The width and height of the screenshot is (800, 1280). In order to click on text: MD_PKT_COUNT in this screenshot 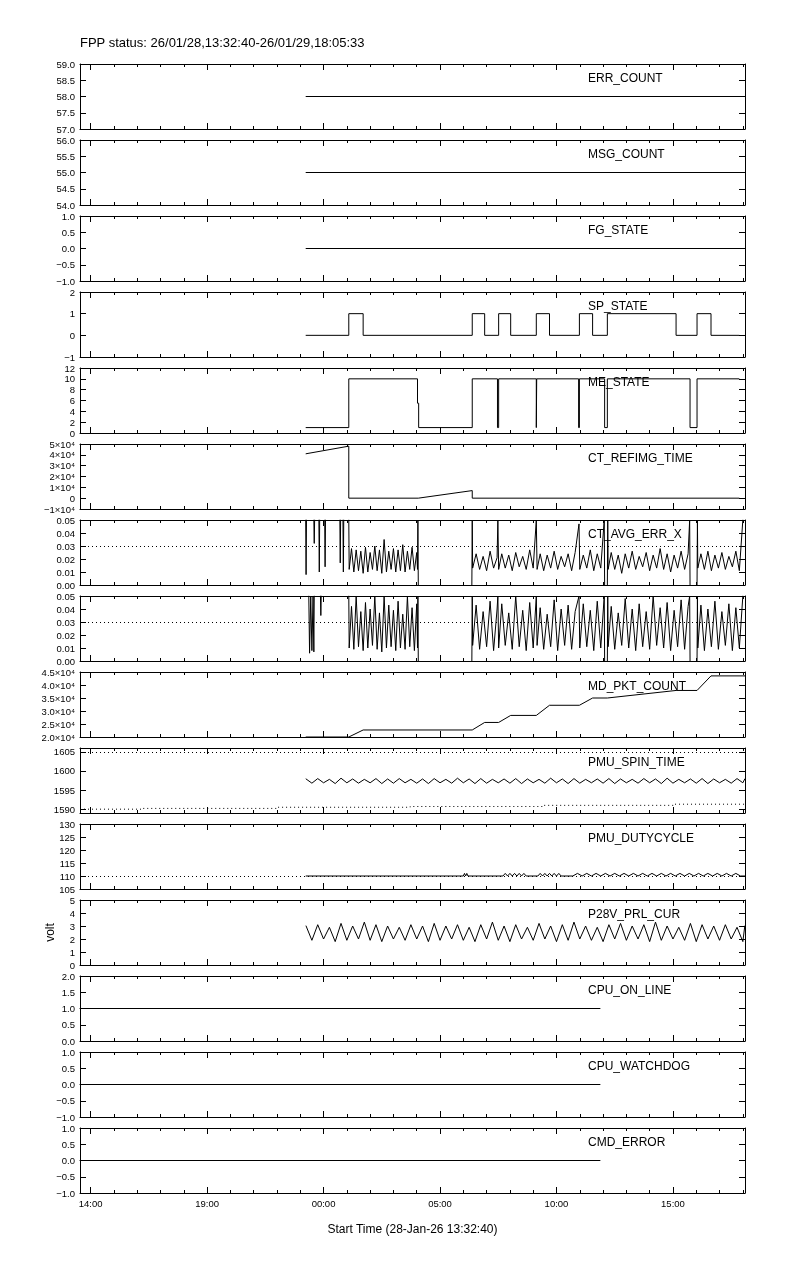, I will do `click(637, 686)`.